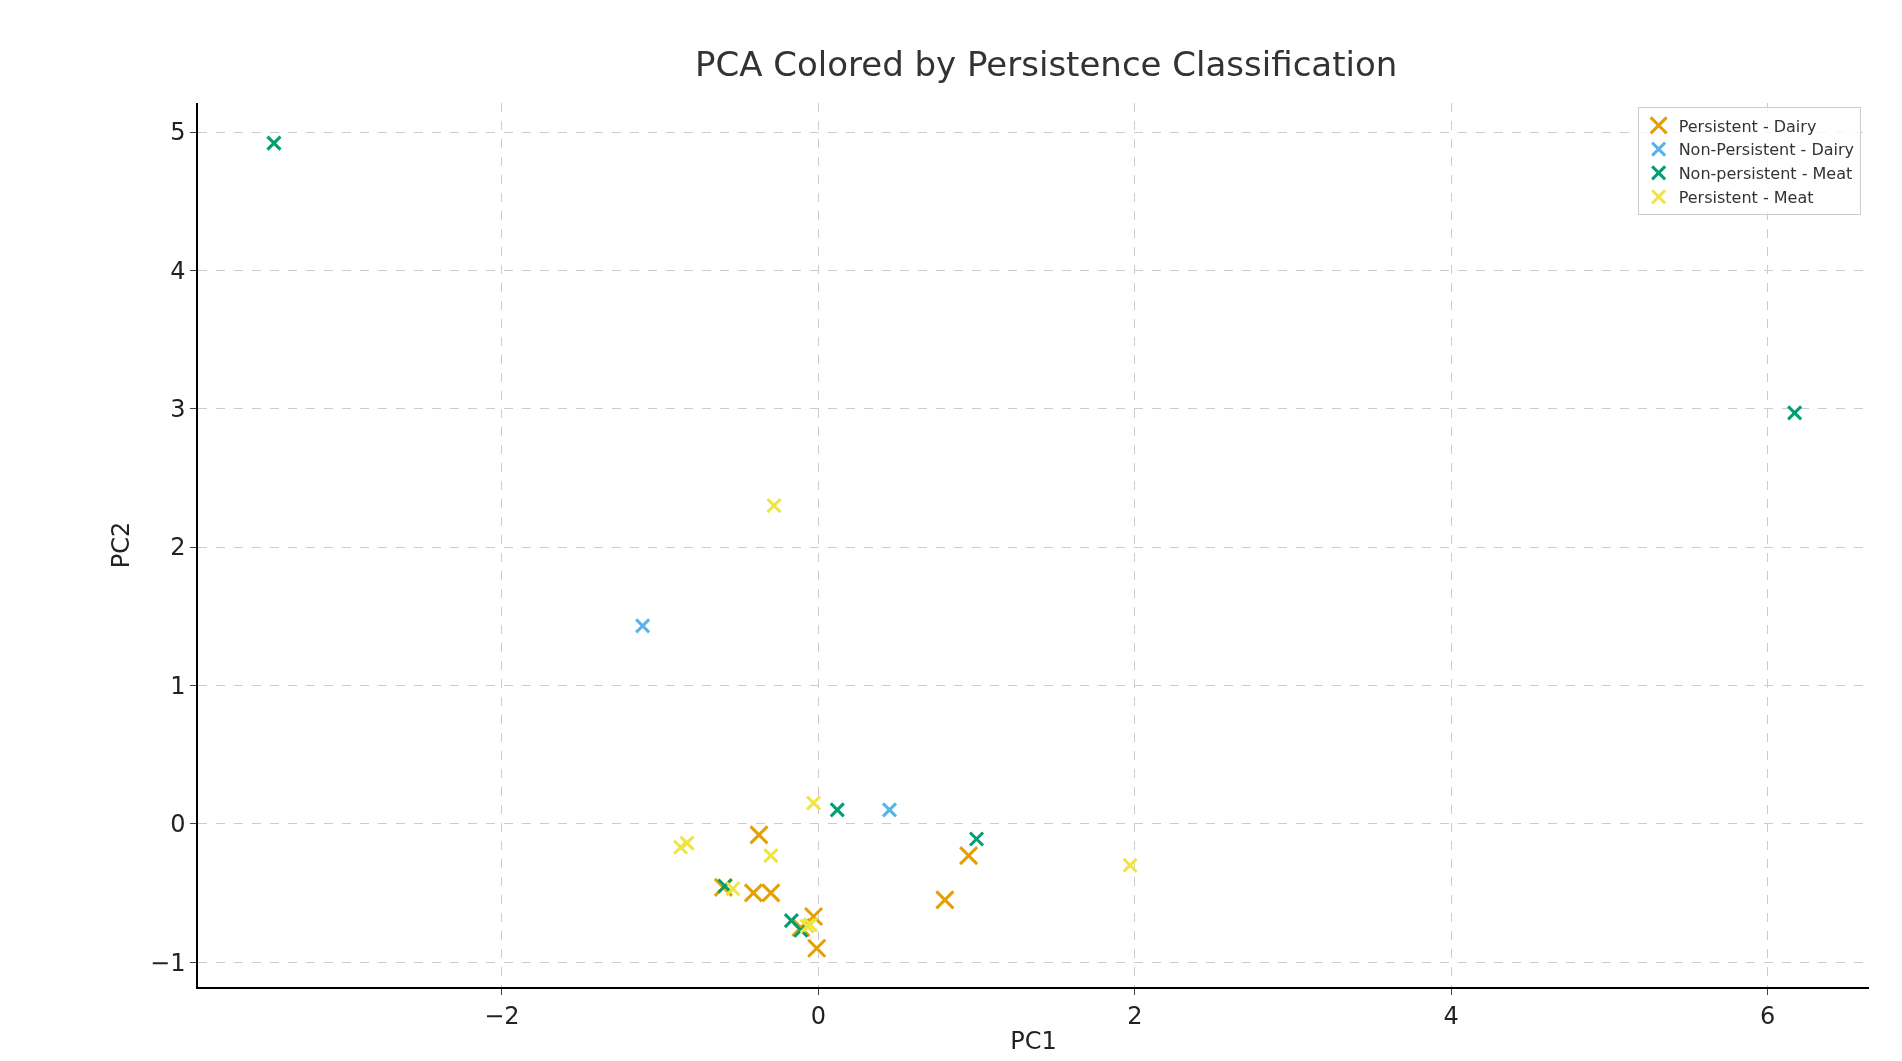 This screenshot has height=1061, width=1902. What do you see at coordinates (178, 132) in the screenshot?
I see `y-tick-label: 5` at bounding box center [178, 132].